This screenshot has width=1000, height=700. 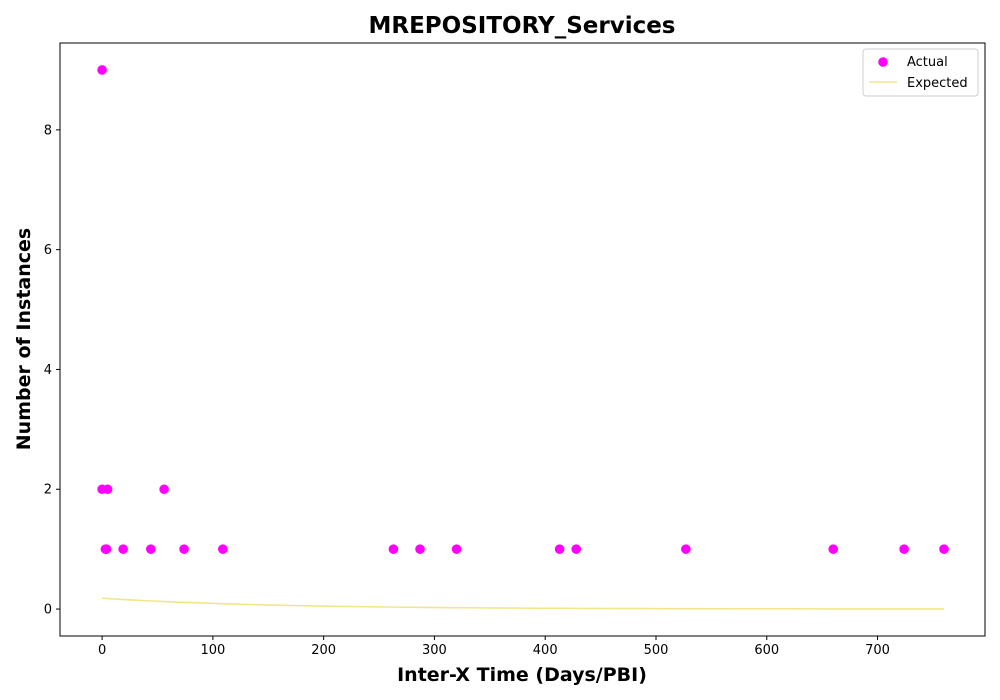 I want to click on x-tick-label: 600, so click(x=766, y=650).